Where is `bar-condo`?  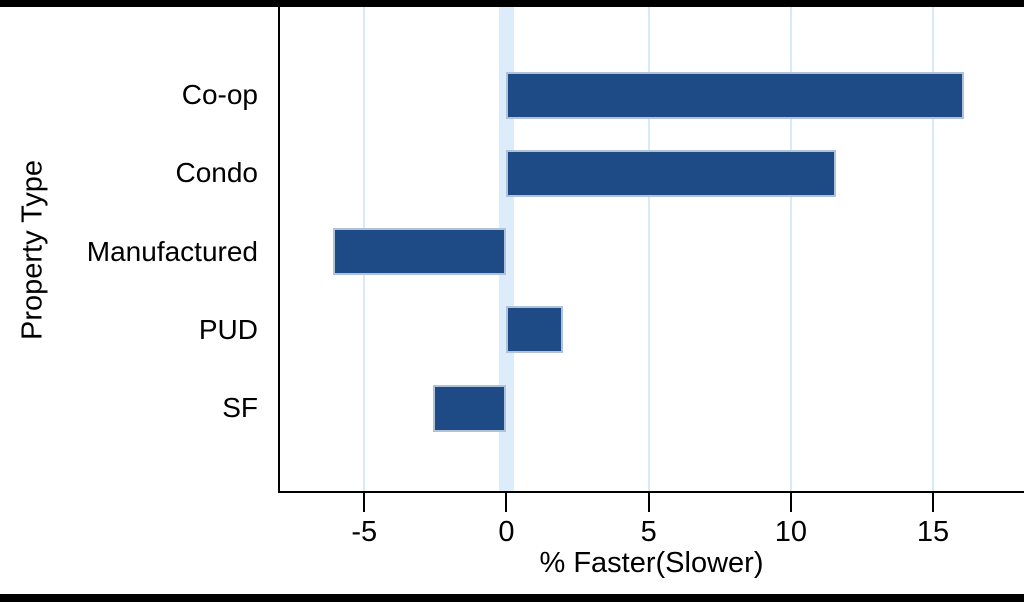 bar-condo is located at coordinates (671, 173).